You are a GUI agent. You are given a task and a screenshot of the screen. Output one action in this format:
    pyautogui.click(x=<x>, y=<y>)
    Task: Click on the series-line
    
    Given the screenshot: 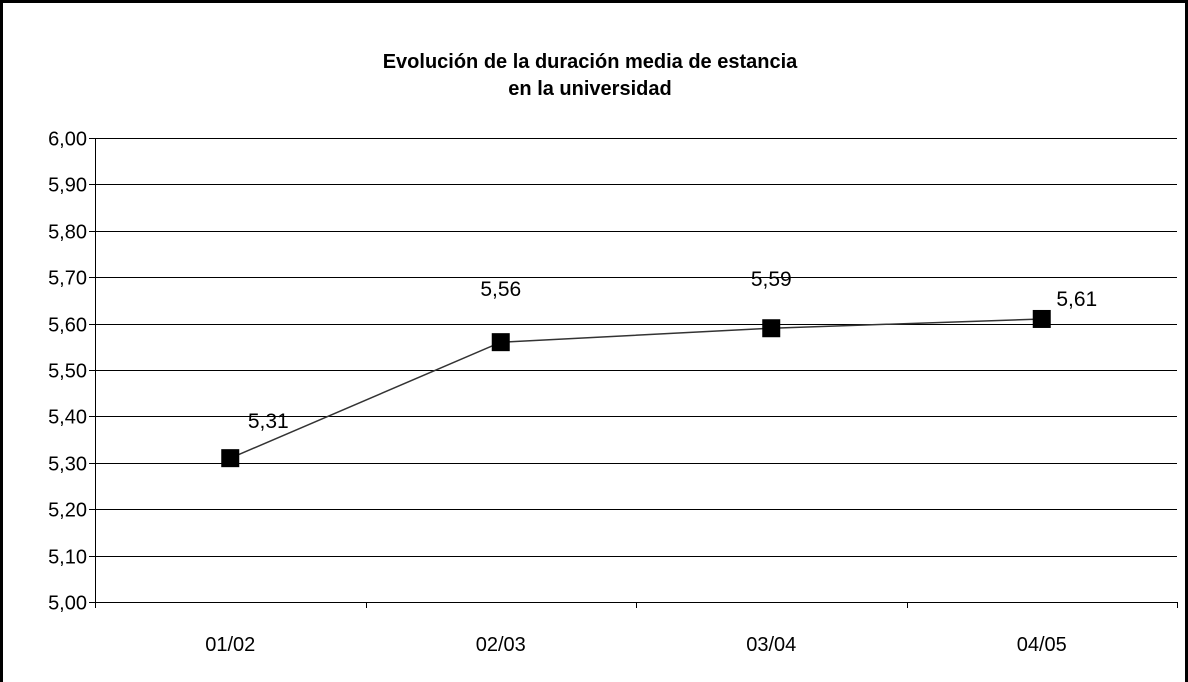 What is the action you would take?
    pyautogui.click(x=636, y=388)
    